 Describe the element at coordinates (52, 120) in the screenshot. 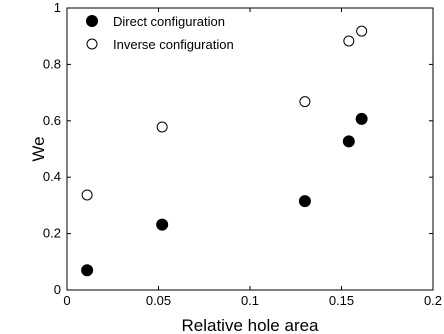

I see `y-tick-label: 0.6` at that location.